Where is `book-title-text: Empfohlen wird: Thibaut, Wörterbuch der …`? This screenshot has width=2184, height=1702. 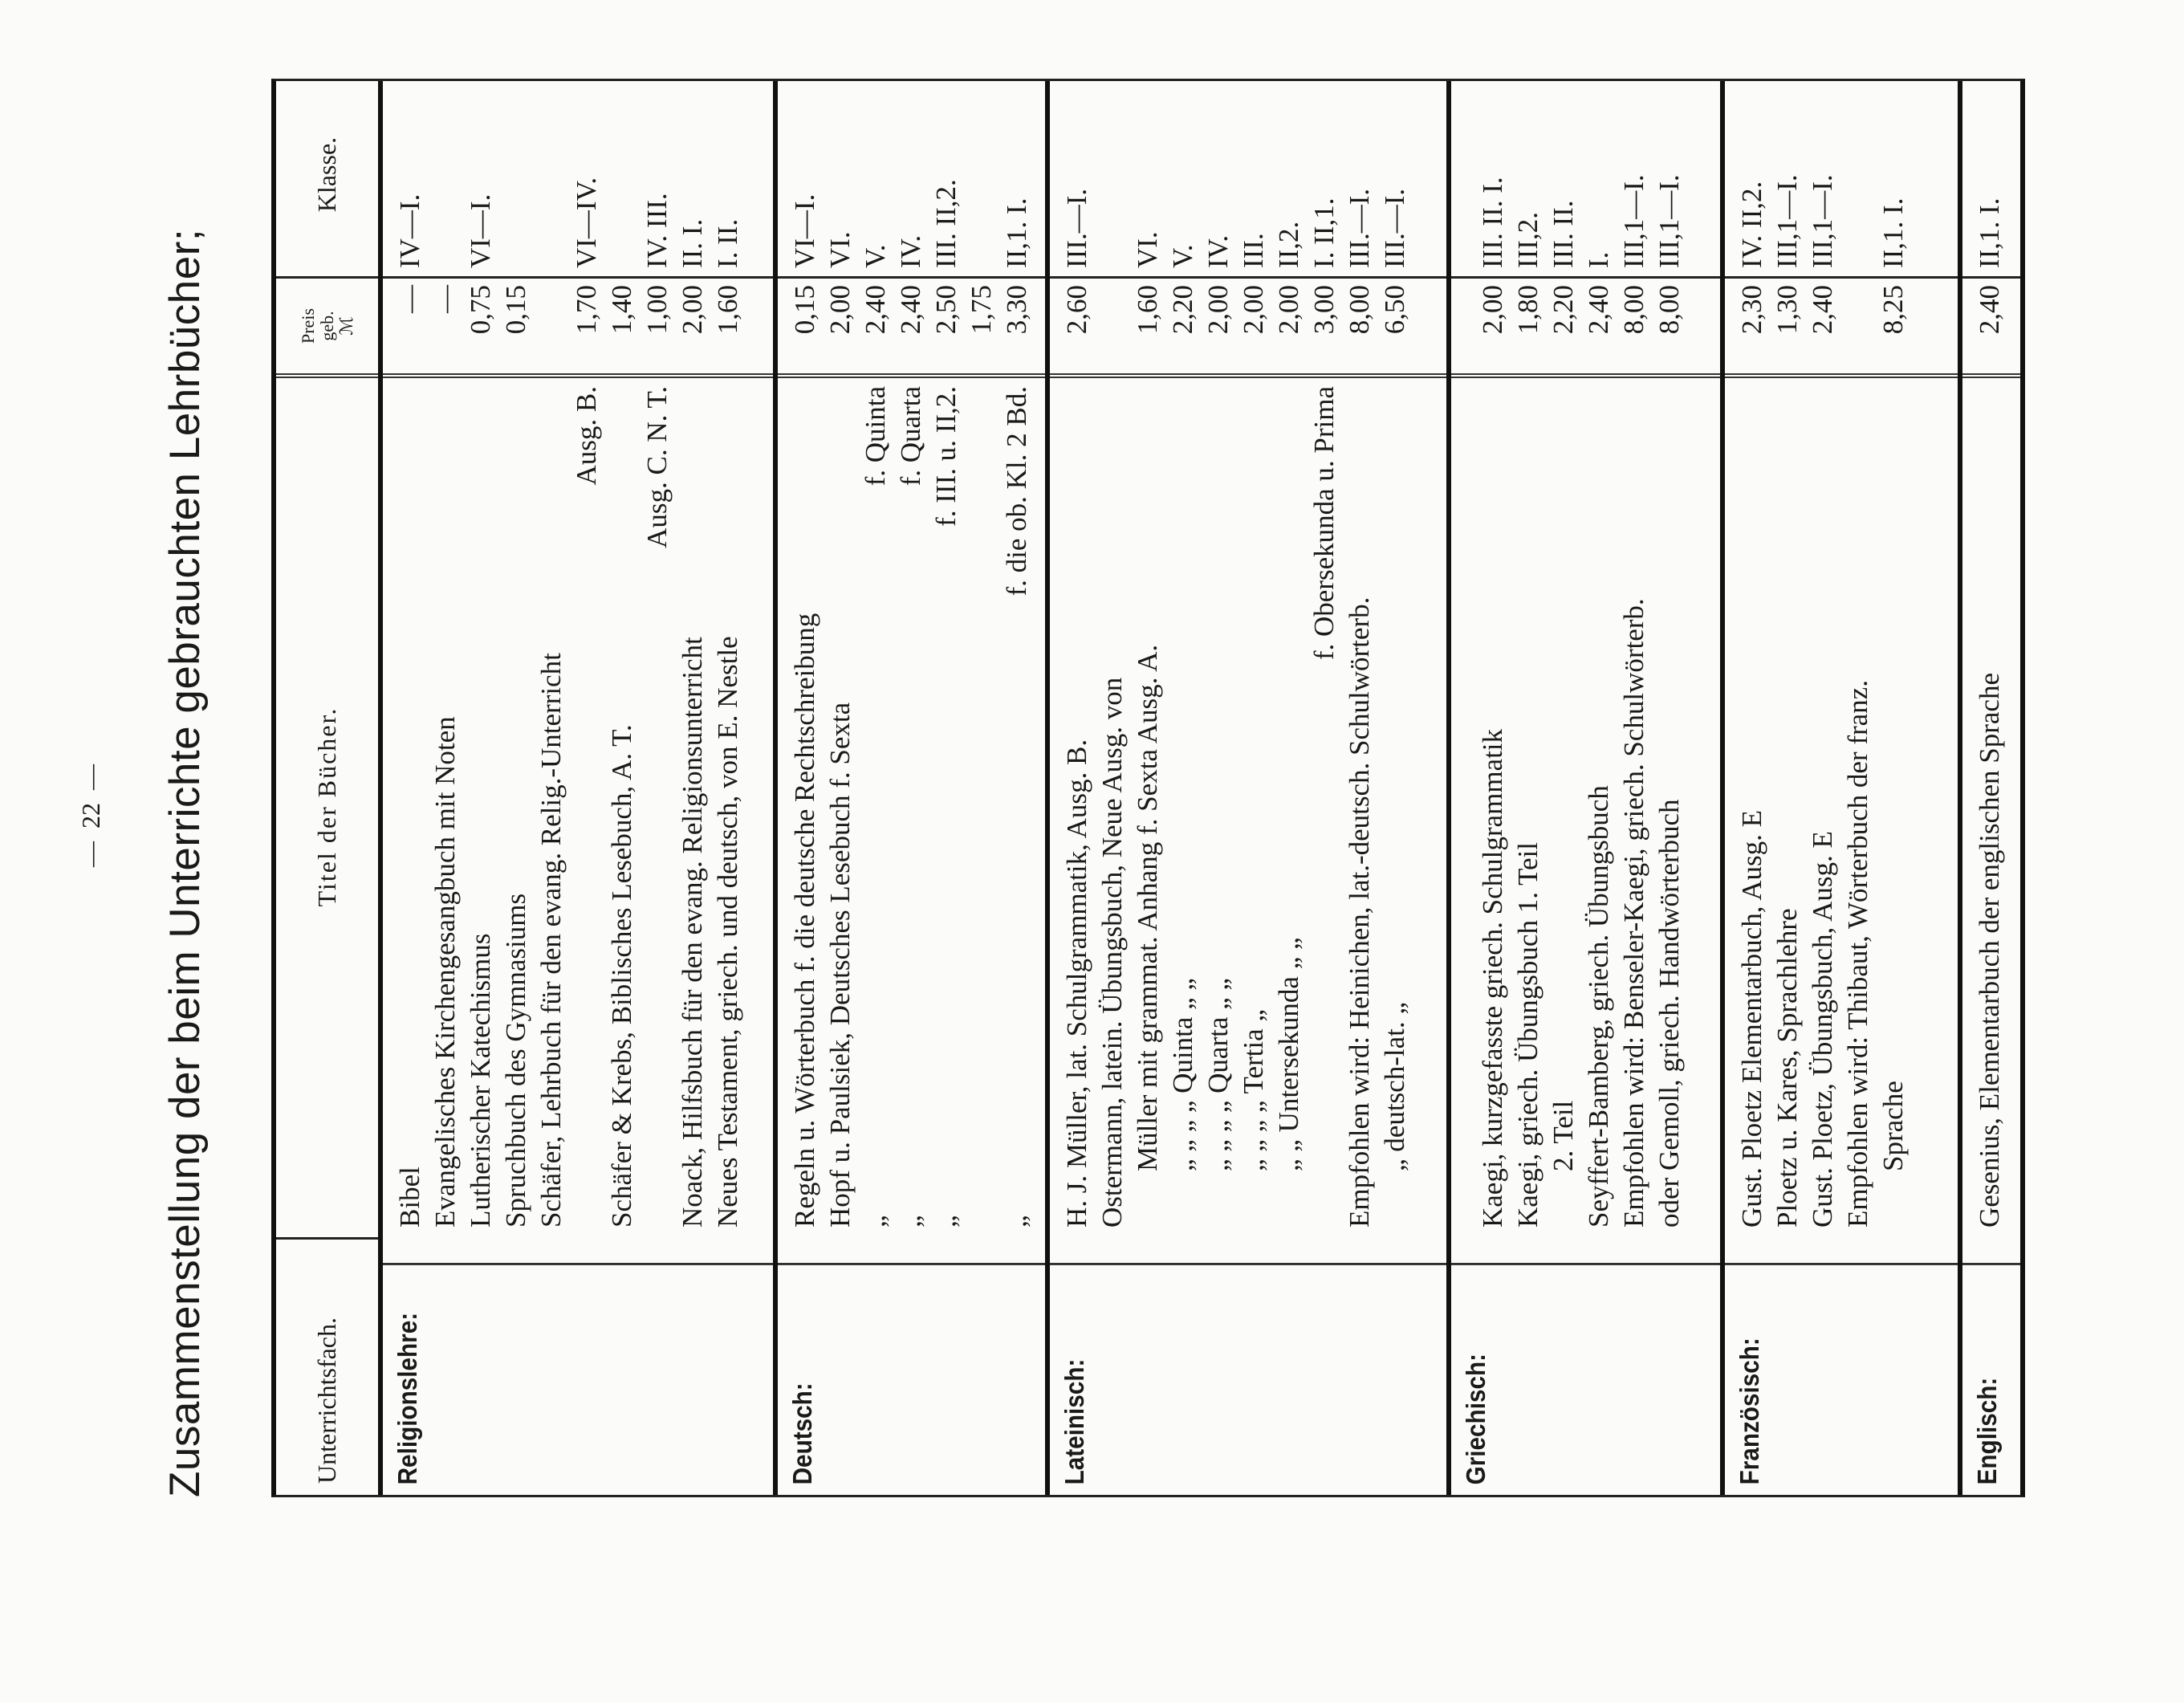 book-title-text: Empfohlen wird: Thibaut, Wörterbuch der … is located at coordinates (1857, 954).